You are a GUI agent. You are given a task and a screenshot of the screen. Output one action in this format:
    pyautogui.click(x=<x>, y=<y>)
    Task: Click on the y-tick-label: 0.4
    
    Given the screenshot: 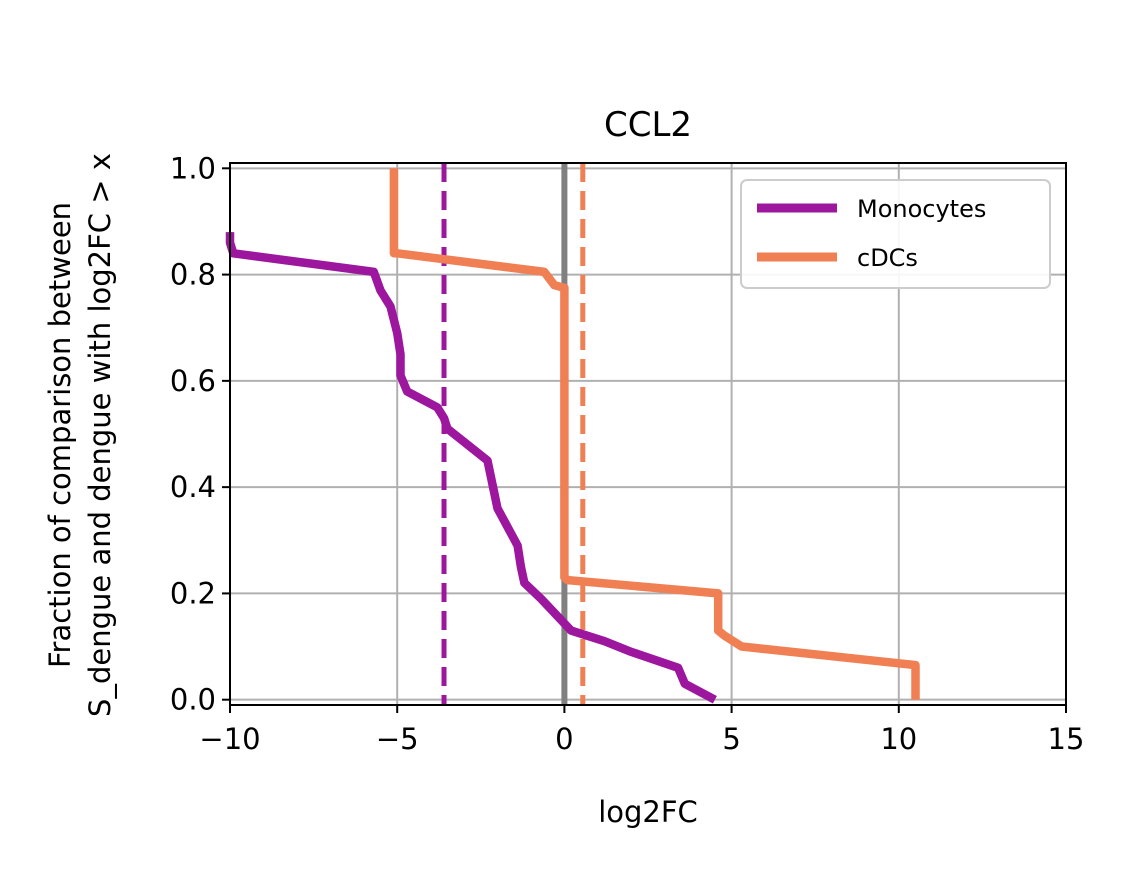 What is the action you would take?
    pyautogui.click(x=193, y=487)
    